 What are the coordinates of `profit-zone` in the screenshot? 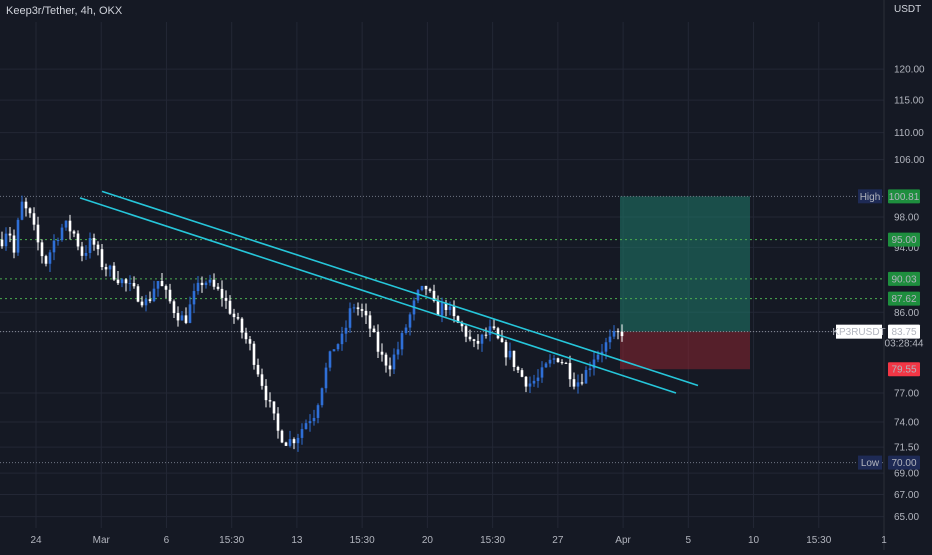 It's located at (685, 264).